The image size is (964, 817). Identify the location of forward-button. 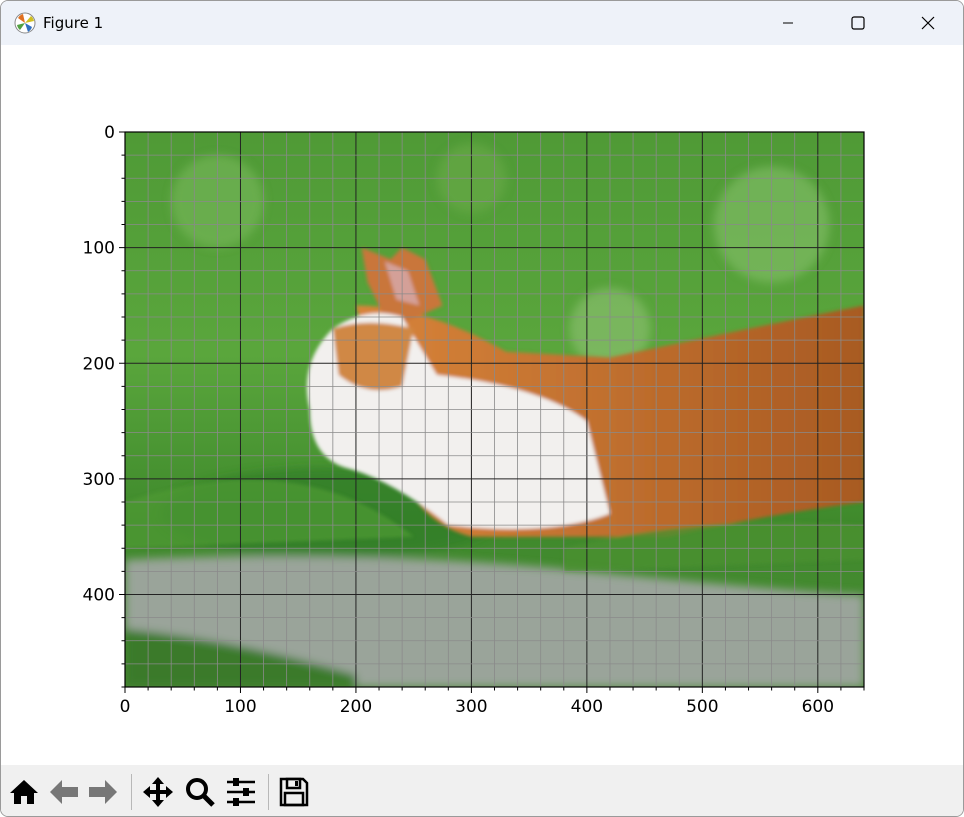
(103, 792).